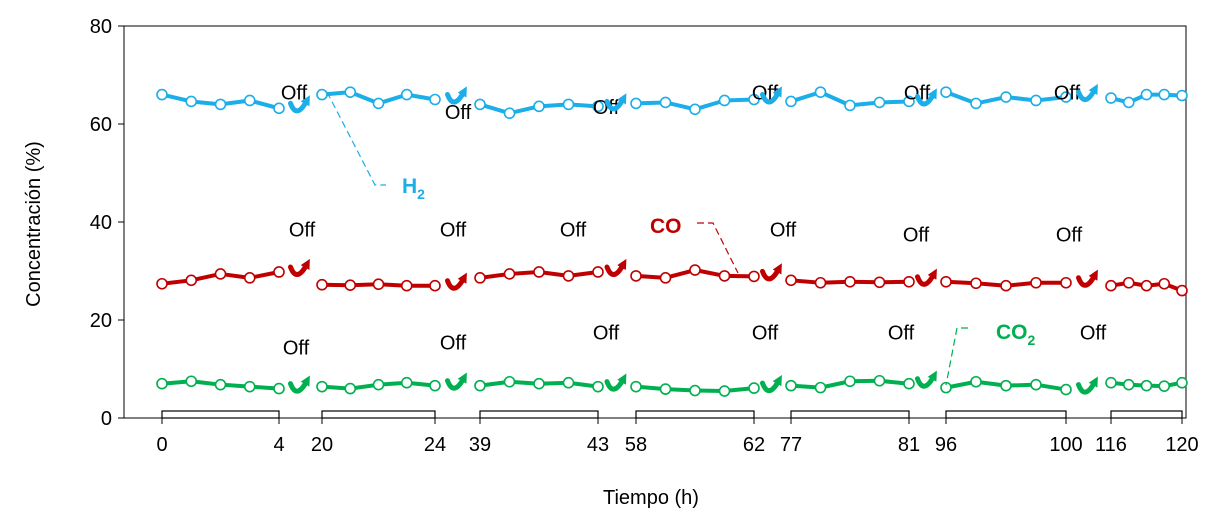  Describe the element at coordinates (34, 224) in the screenshot. I see `y-axis-title: Concentración (%)` at that location.